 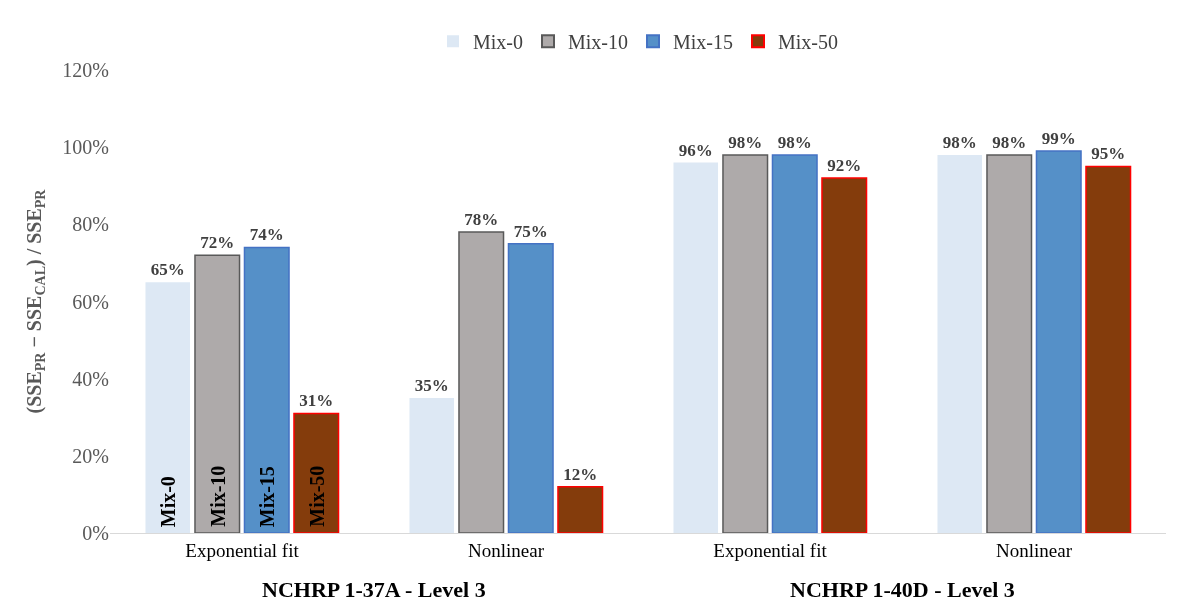 What do you see at coordinates (316, 496) in the screenshot?
I see `annotation: Mix-50` at bounding box center [316, 496].